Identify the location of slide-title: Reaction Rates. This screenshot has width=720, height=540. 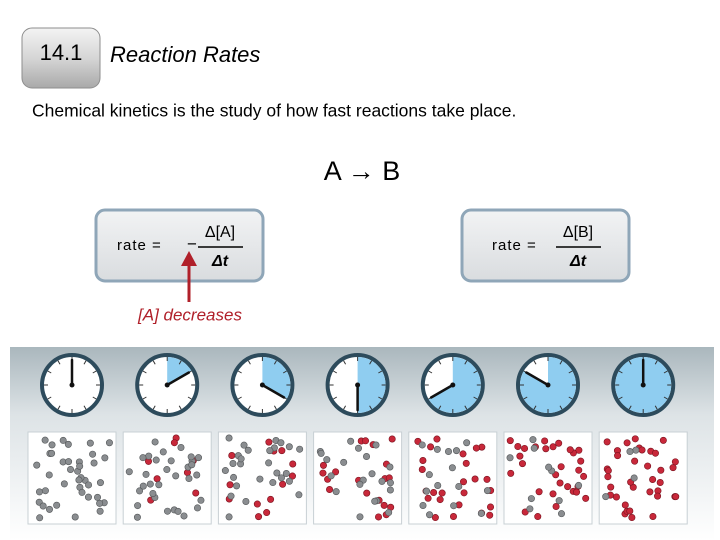
(185, 54).